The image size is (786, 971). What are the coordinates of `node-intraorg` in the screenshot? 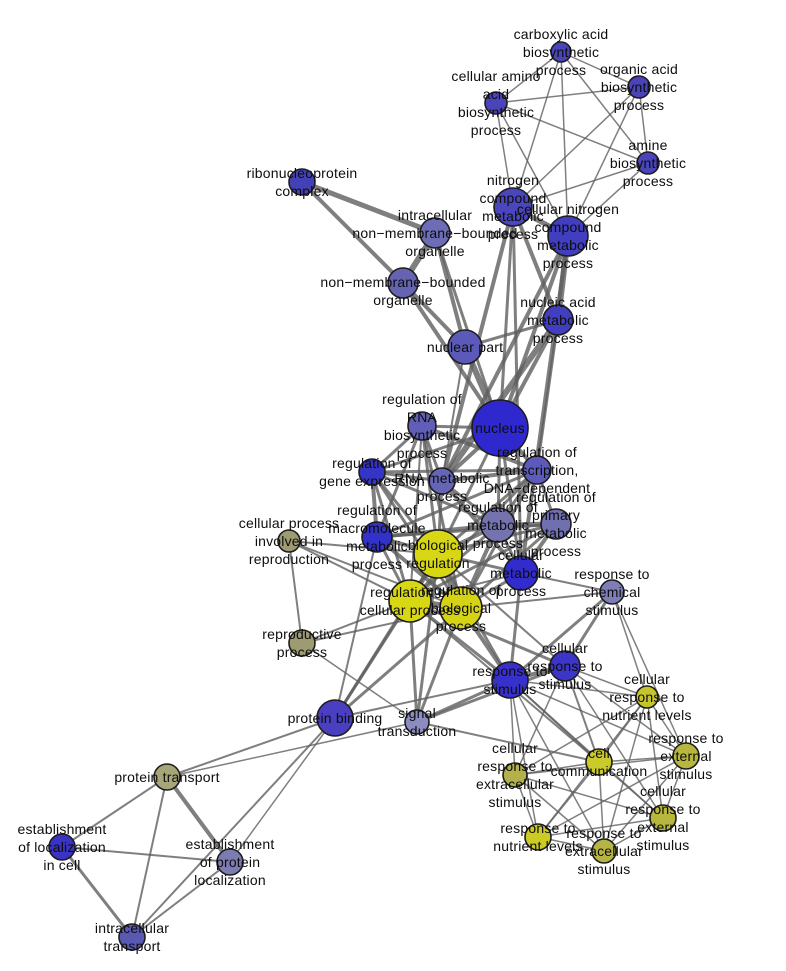 It's located at (435, 233).